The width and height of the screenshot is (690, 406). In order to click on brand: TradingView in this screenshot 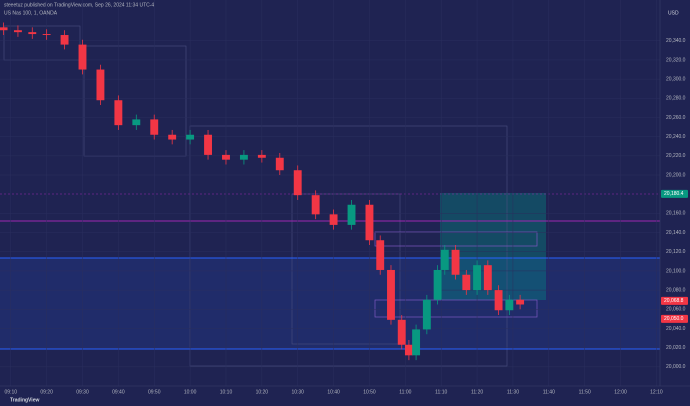, I will do `click(24, 400)`.